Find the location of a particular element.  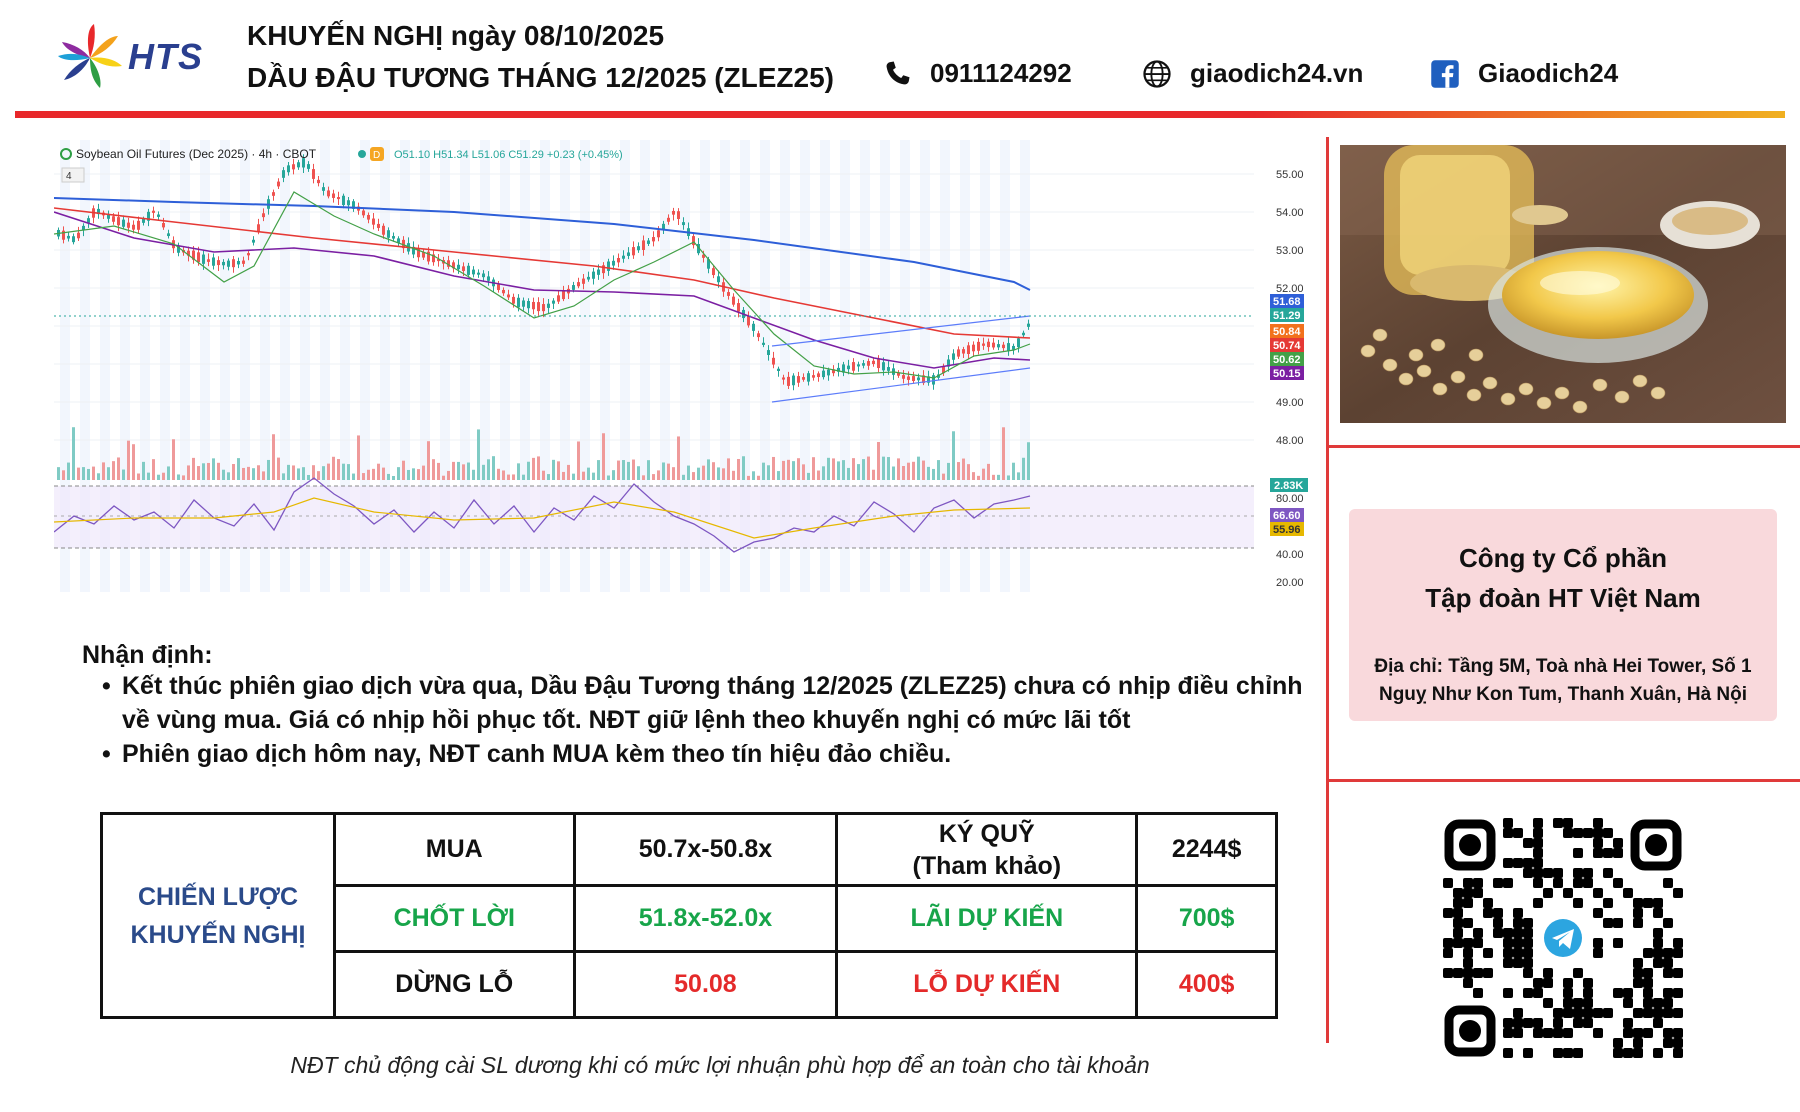

flower-logo-icon is located at coordinates (90, 56).